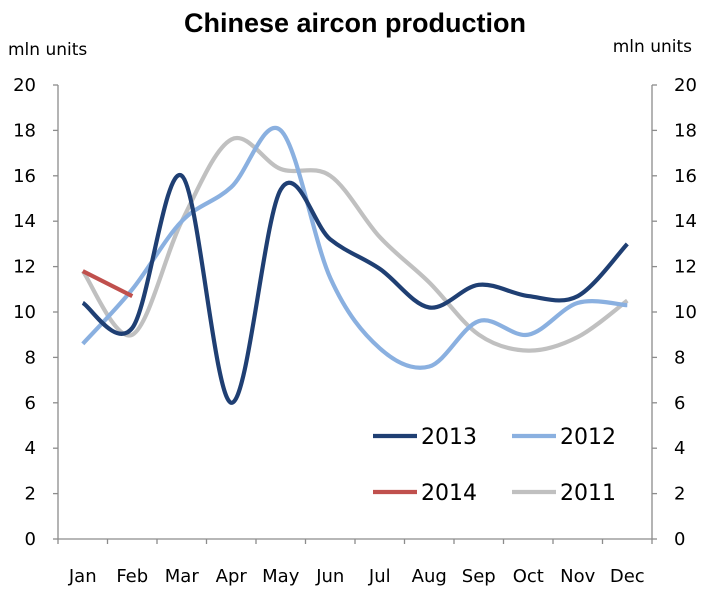 The height and width of the screenshot is (598, 710). I want to click on legend-label-2011: 2011, so click(588, 493).